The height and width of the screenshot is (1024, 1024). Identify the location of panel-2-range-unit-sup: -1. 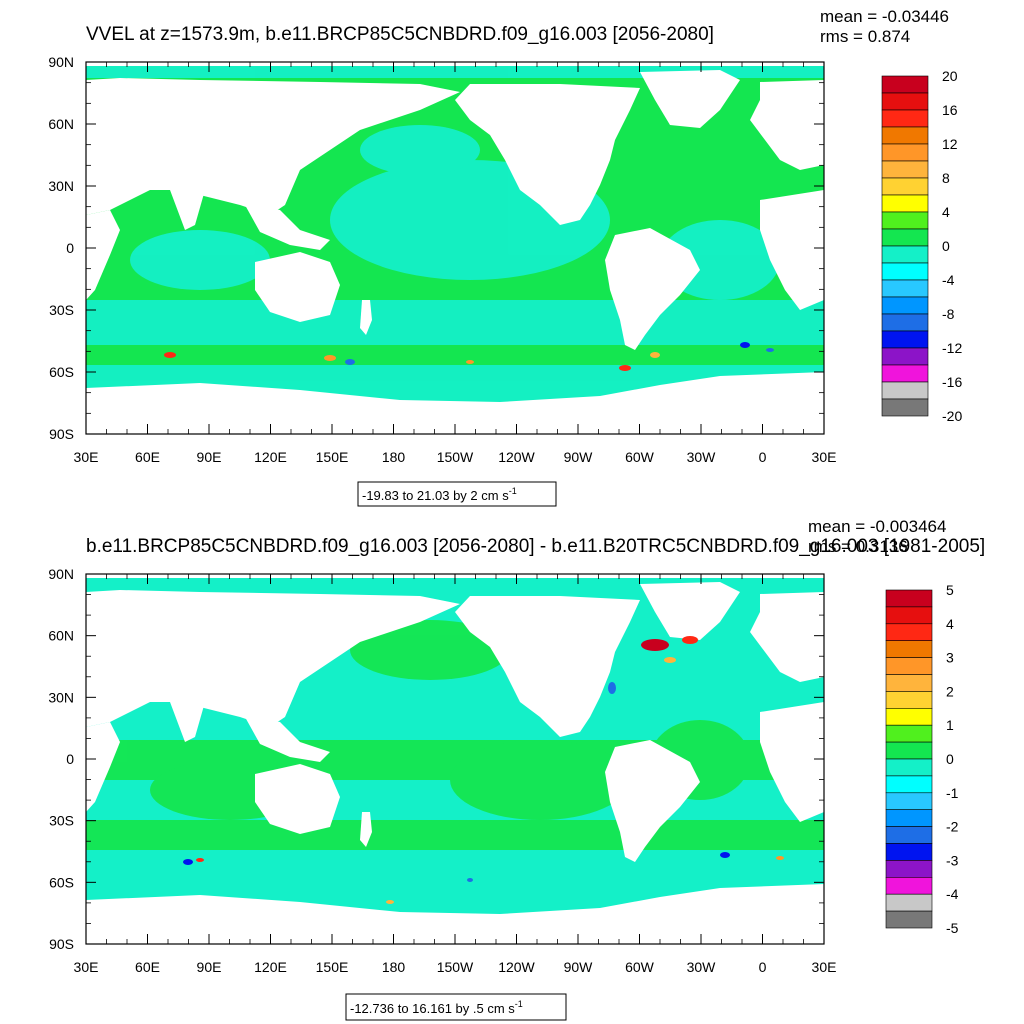
(519, 1004).